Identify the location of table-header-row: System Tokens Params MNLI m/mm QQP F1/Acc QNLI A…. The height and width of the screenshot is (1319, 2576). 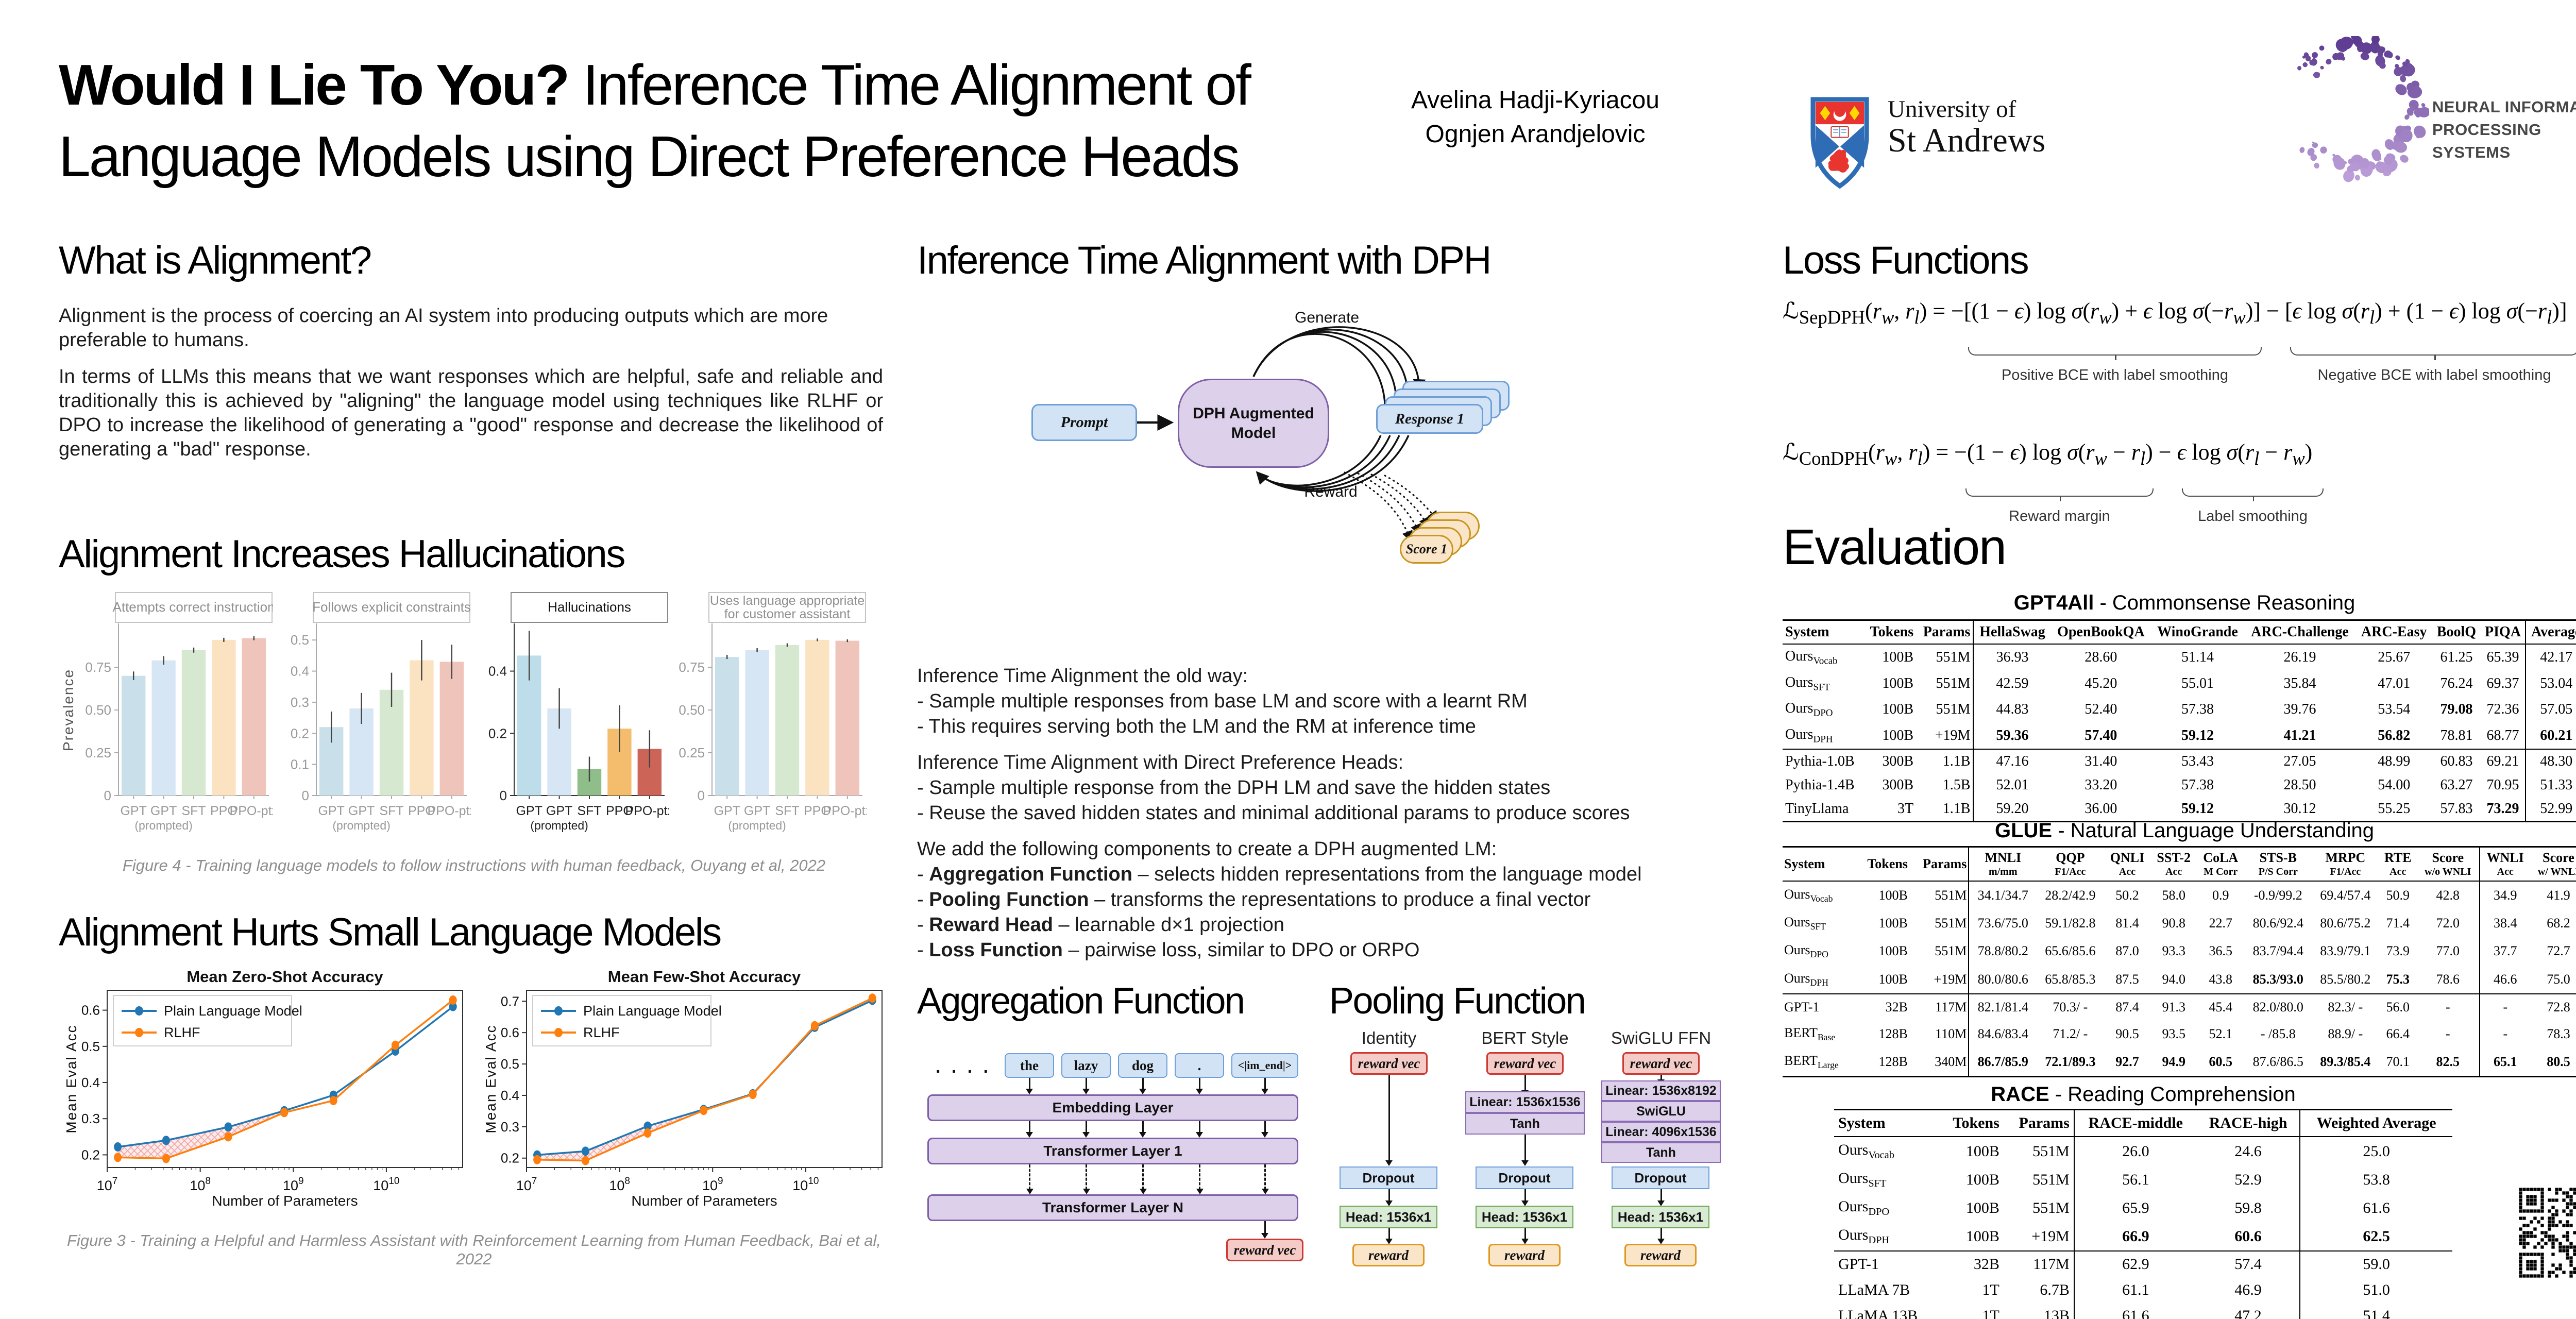
(2179, 865).